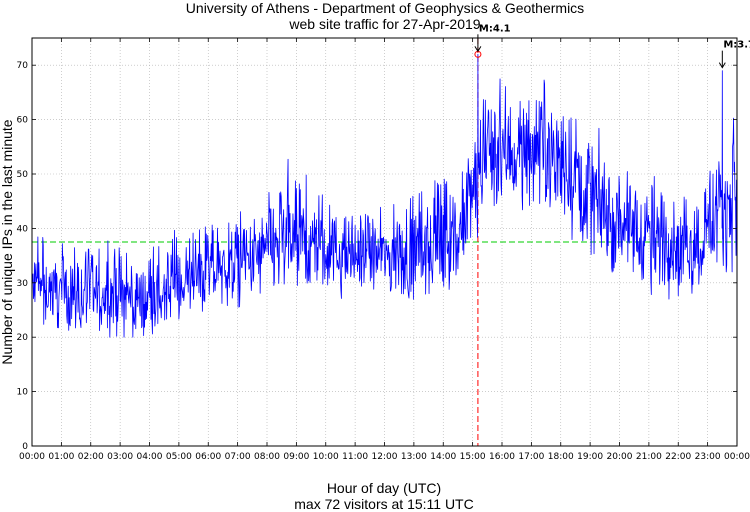 The image size is (750, 512). What do you see at coordinates (384, 24) in the screenshot?
I see `chart-title-line-2: web site traffic for 27-Apr-2019` at bounding box center [384, 24].